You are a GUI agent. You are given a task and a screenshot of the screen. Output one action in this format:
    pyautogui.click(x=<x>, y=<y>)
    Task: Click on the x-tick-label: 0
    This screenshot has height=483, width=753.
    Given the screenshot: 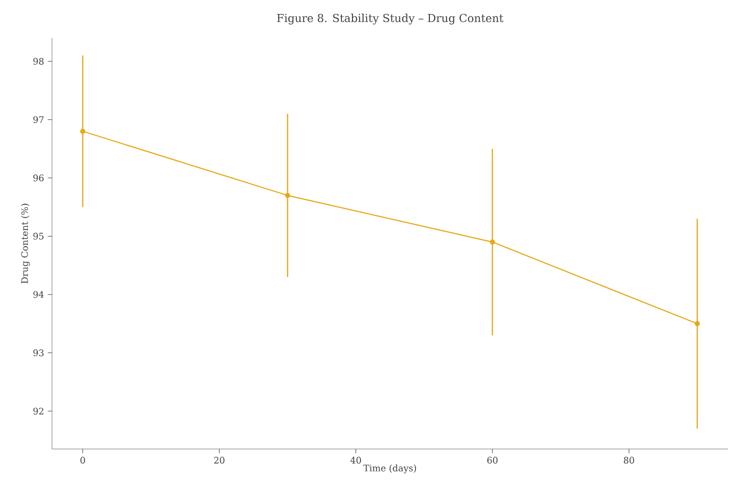 What is the action you would take?
    pyautogui.click(x=82, y=460)
    